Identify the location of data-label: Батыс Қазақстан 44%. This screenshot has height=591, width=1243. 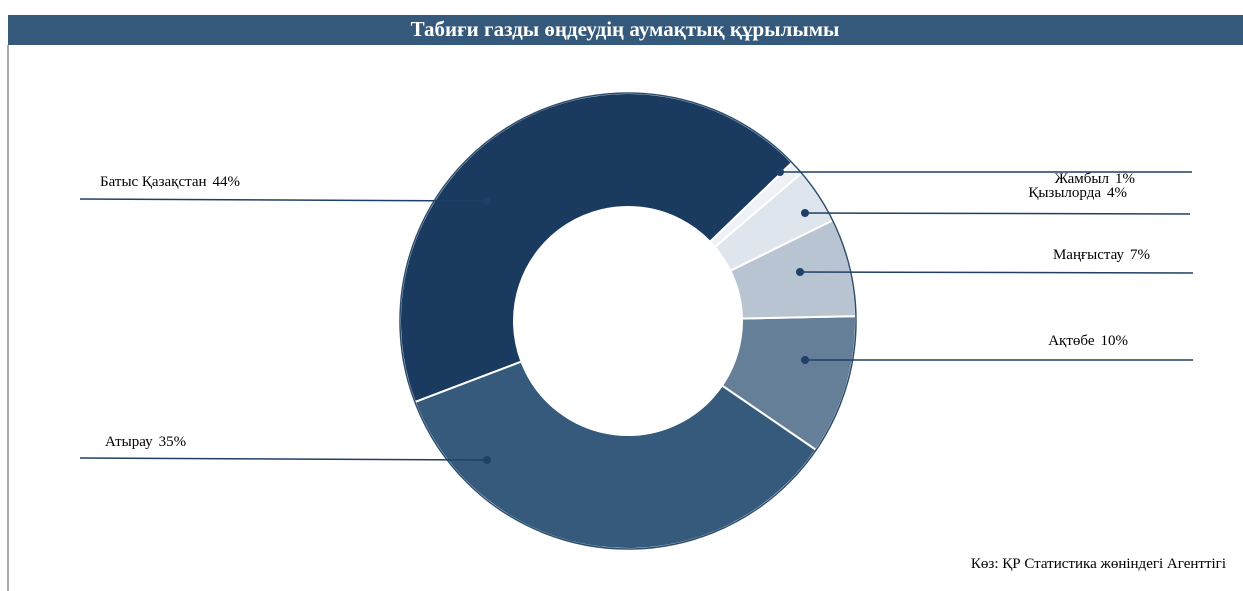
(170, 182).